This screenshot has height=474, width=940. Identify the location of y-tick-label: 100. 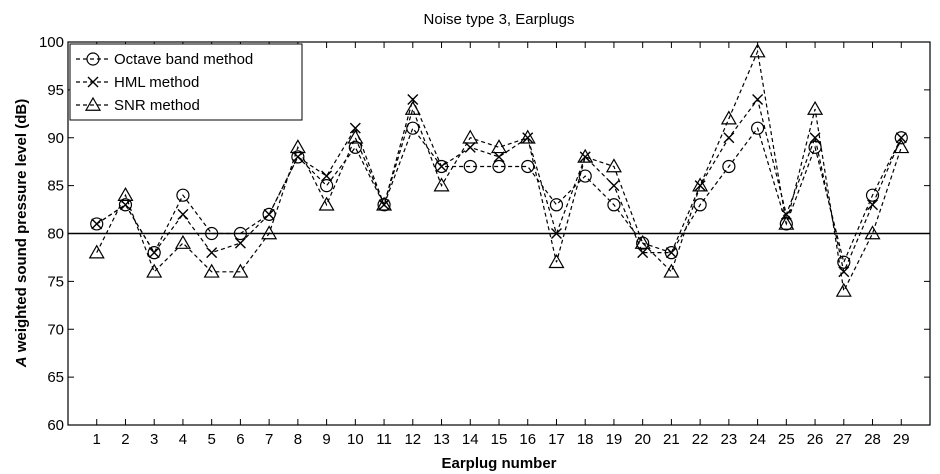
(51, 42).